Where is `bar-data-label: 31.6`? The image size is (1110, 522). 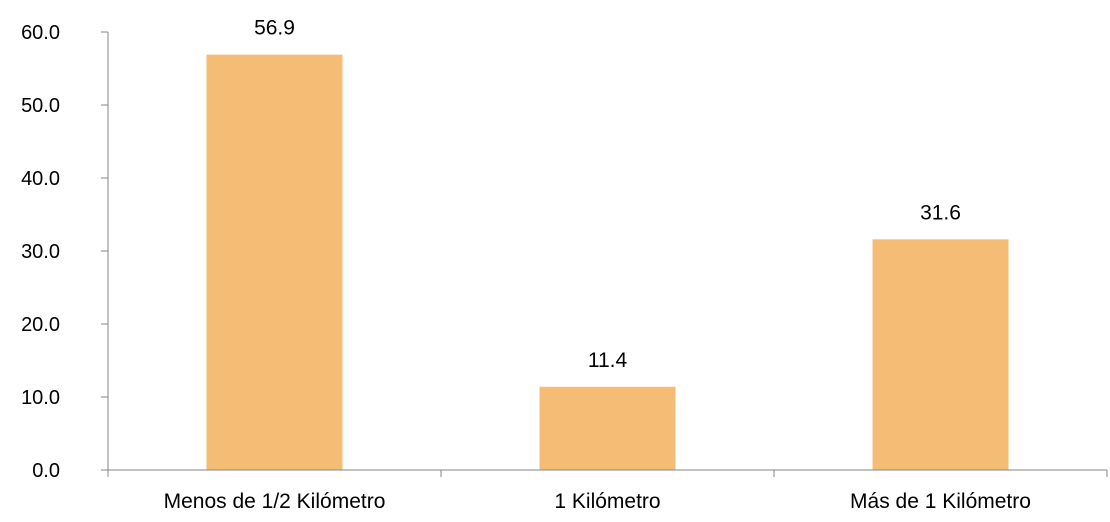
bar-data-label: 31.6 is located at coordinates (940, 212).